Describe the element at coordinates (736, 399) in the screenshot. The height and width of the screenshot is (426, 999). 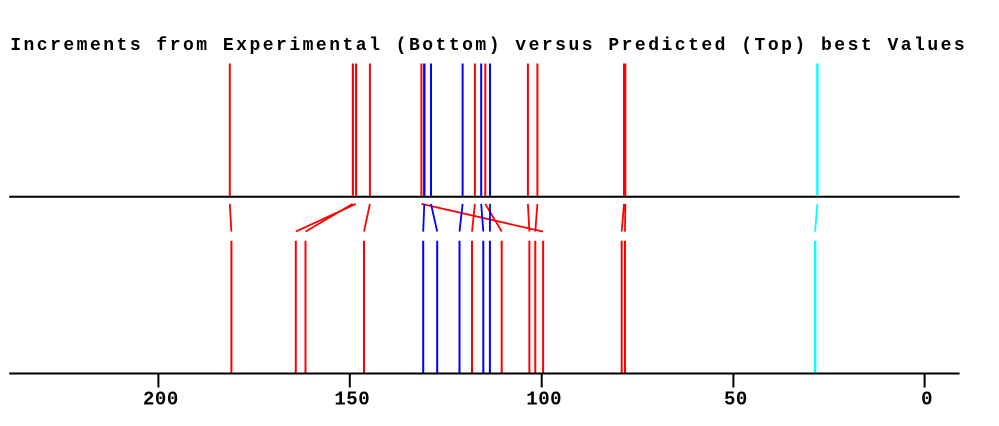
I see `svg-text: 50` at that location.